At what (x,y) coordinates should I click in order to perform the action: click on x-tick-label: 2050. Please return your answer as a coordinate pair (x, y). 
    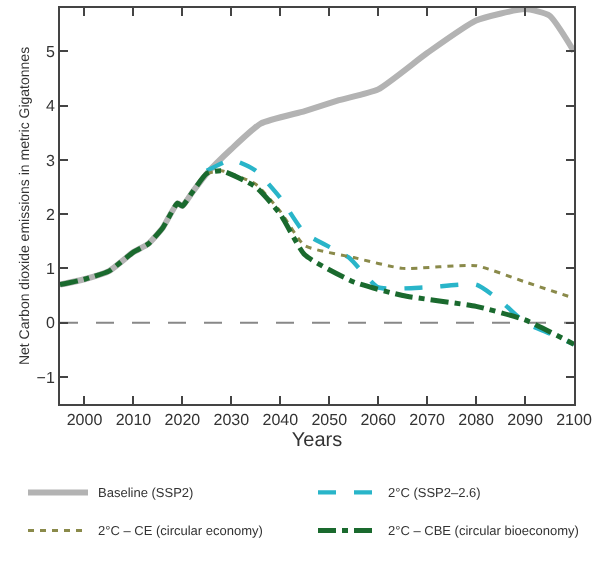
    Looking at the image, I should click on (330, 420).